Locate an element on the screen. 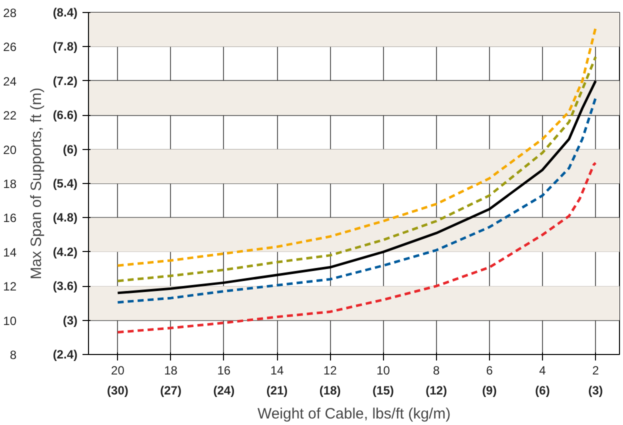  y2-tick-label: (3.6) is located at coordinates (65, 286).